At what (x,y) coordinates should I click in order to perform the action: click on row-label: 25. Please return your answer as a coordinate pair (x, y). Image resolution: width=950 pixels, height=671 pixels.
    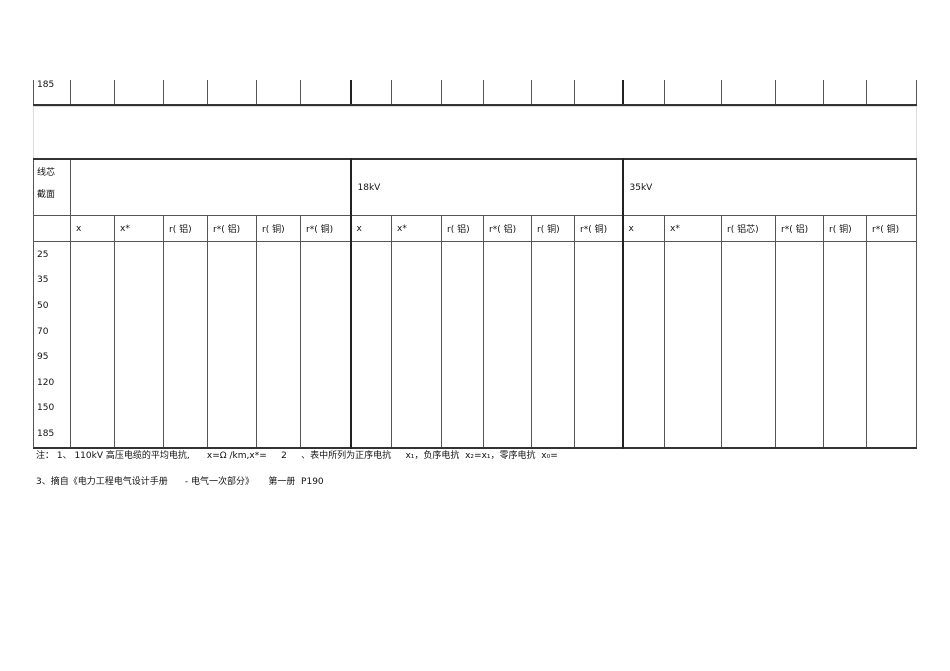
    Looking at the image, I should click on (52, 254).